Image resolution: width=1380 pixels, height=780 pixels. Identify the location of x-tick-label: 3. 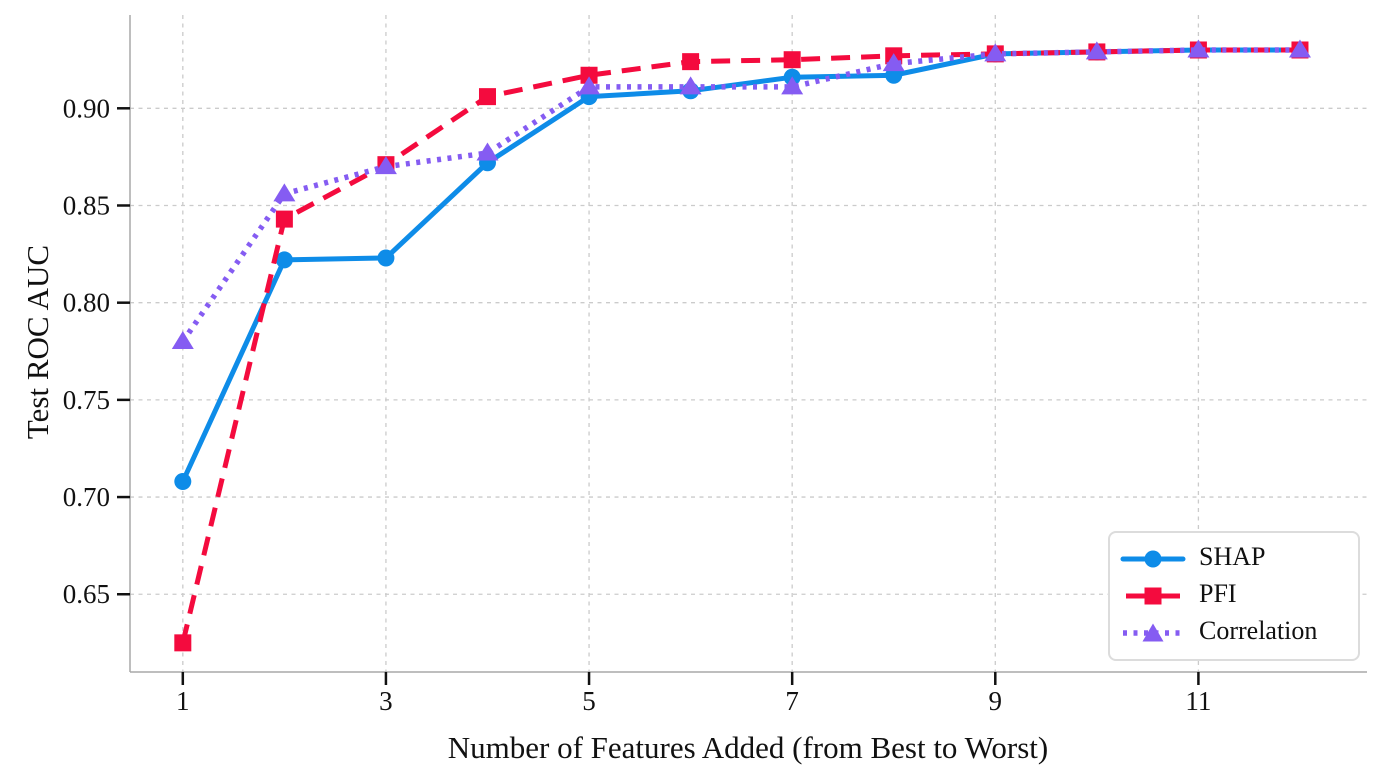
(386, 701).